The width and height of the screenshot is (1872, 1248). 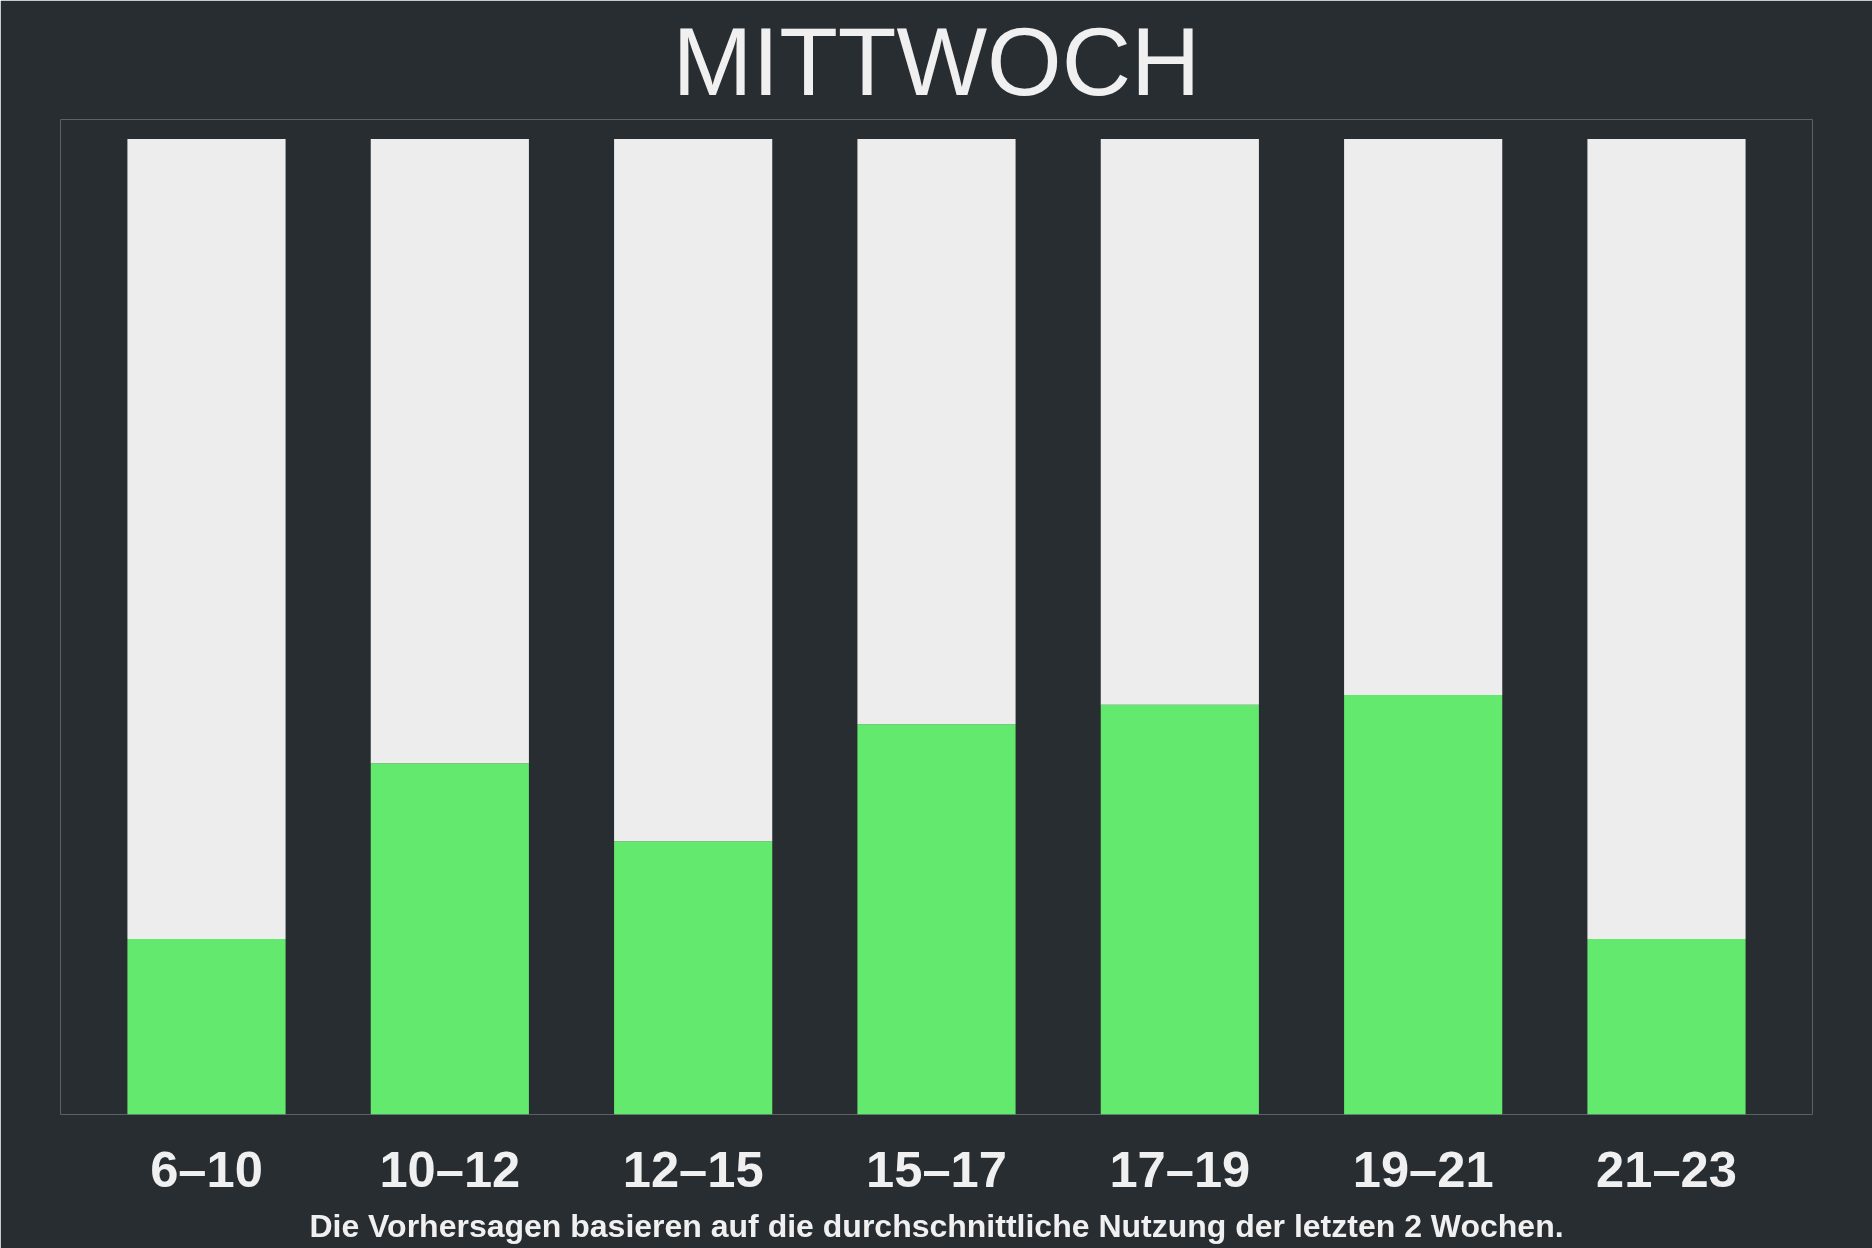 What do you see at coordinates (936, 61) in the screenshot?
I see `chart-title: MITTWOCH` at bounding box center [936, 61].